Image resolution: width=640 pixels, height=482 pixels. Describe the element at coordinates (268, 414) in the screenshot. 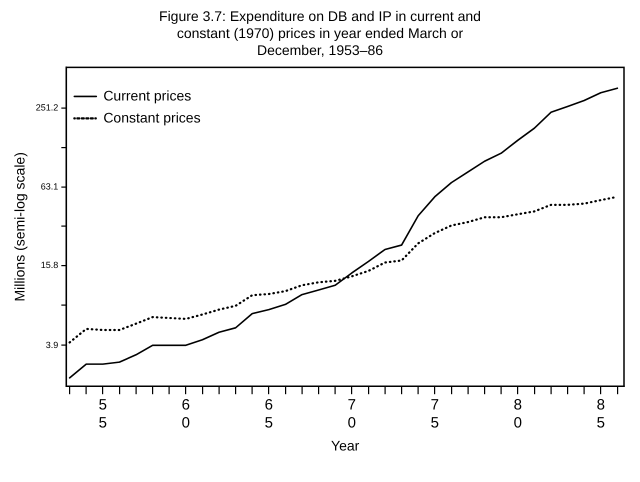

I see `x-tick-label: 65` at that location.